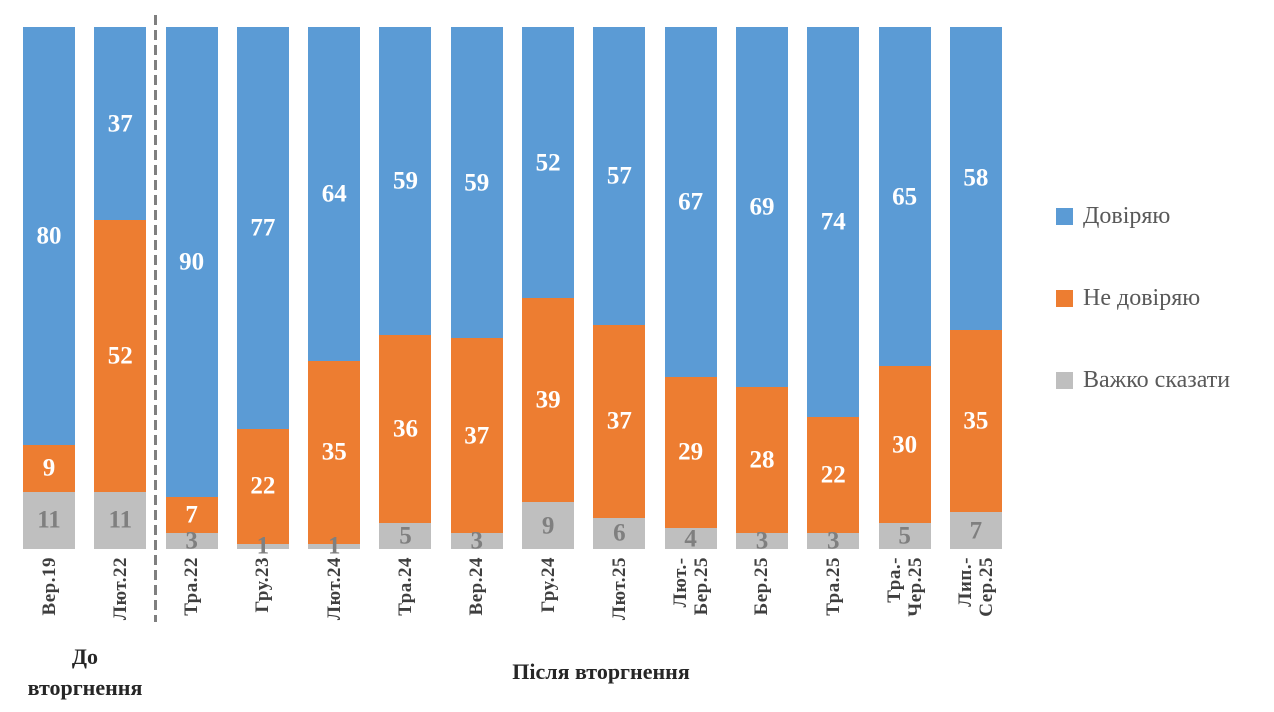  I want to click on pre-post-invasion-divider-line, so click(155, 318).